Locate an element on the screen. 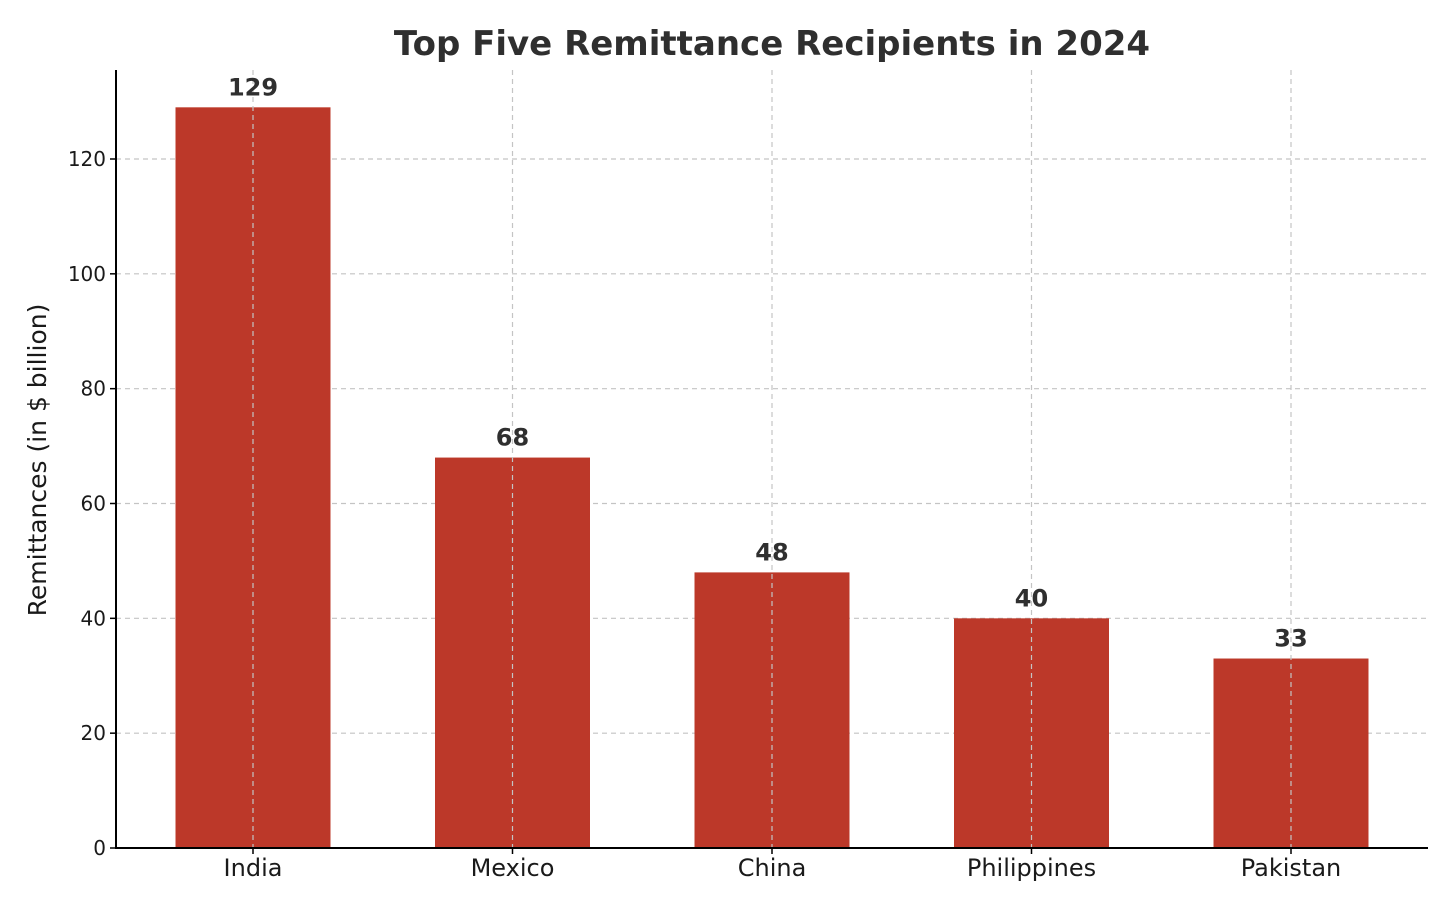 The image size is (1456, 910). y-tick-label: 0 is located at coordinates (99, 848).